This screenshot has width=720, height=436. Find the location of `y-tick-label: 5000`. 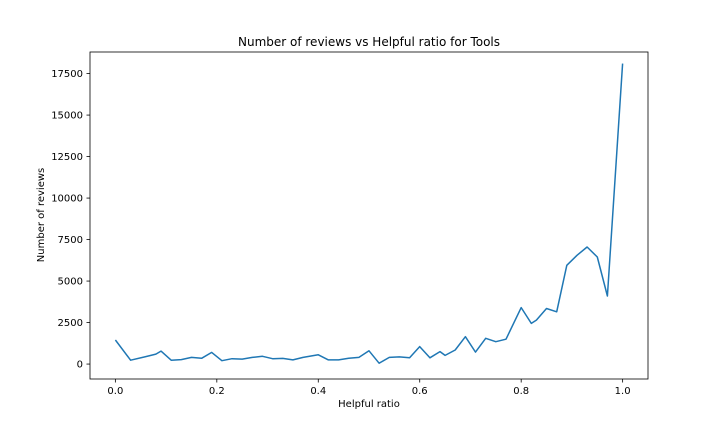

y-tick-label: 5000 is located at coordinates (70, 282).